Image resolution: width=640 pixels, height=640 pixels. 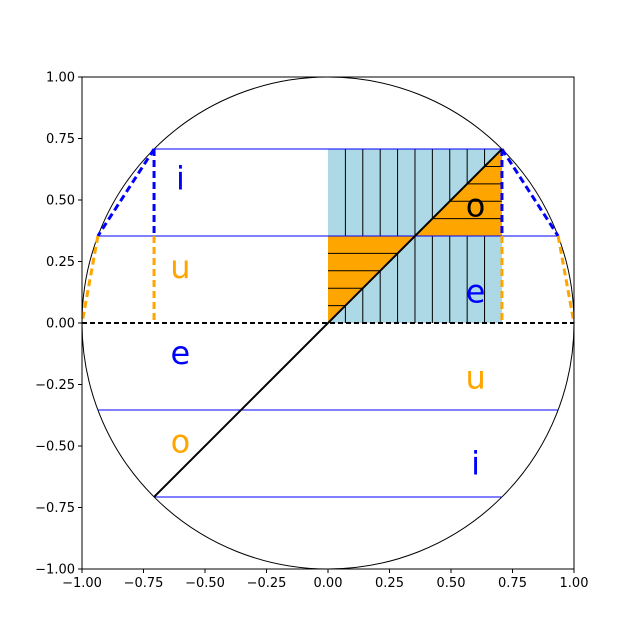 I want to click on x-tick-label: −0.75, so click(x=144, y=583).